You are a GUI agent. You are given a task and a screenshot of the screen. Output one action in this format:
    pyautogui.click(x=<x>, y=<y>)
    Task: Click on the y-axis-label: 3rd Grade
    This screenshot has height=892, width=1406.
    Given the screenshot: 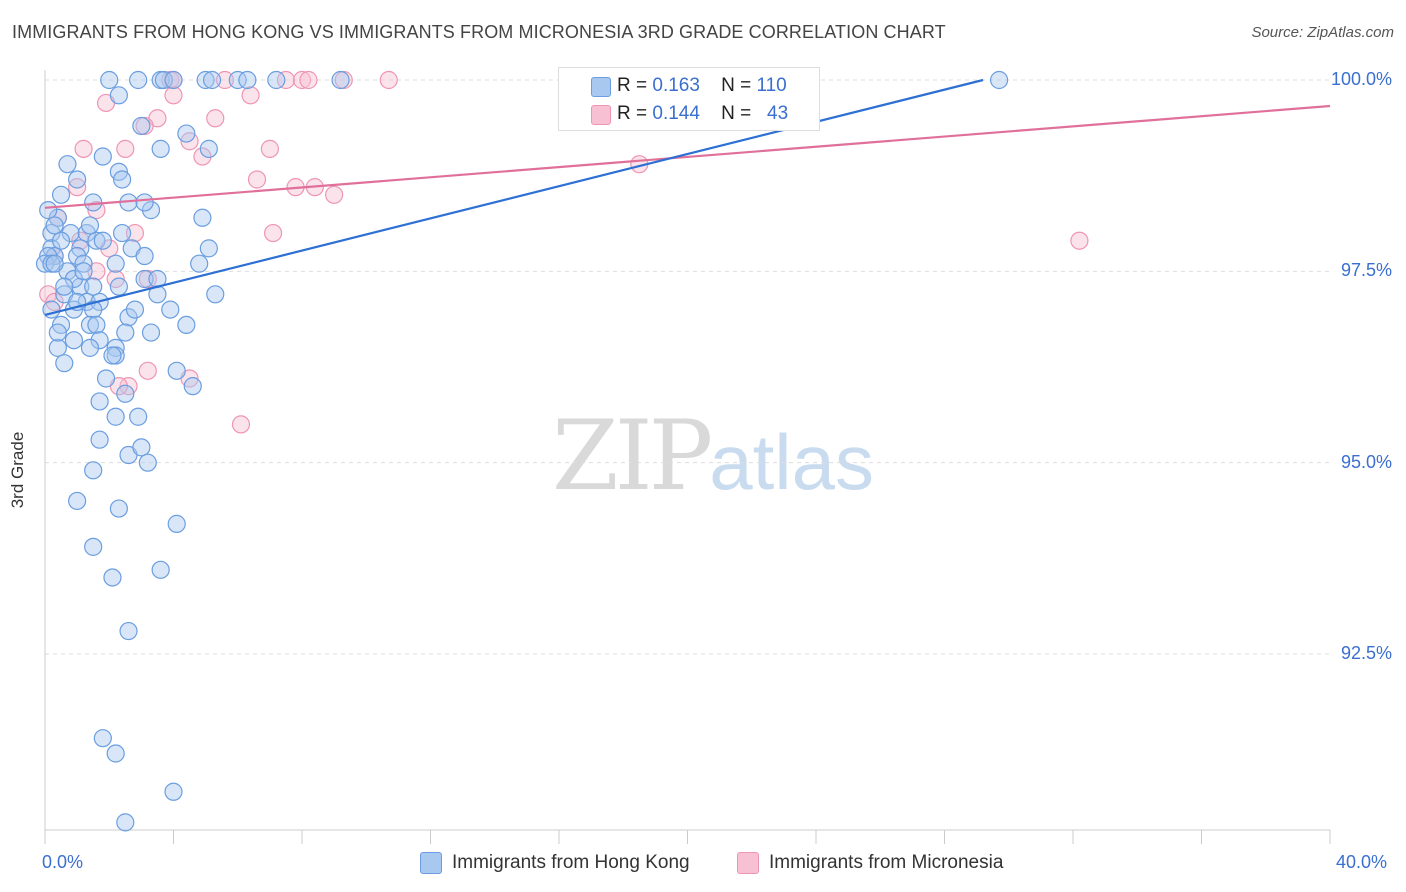 What is the action you would take?
    pyautogui.click(x=17, y=470)
    